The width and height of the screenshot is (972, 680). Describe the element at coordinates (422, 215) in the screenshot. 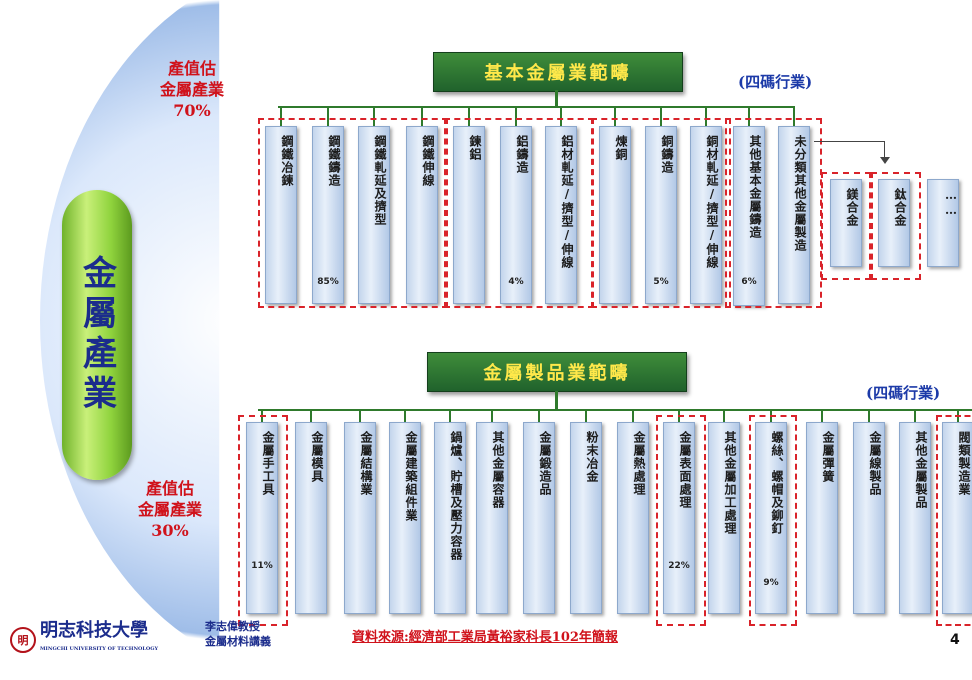

I see `basic-column-3: 鋼鐵伸線` at that location.